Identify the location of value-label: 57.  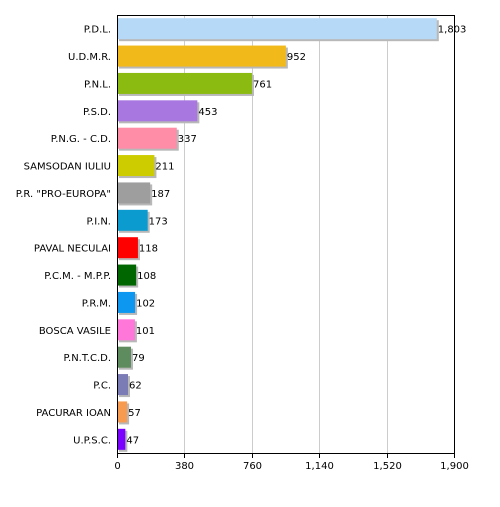
(134, 413).